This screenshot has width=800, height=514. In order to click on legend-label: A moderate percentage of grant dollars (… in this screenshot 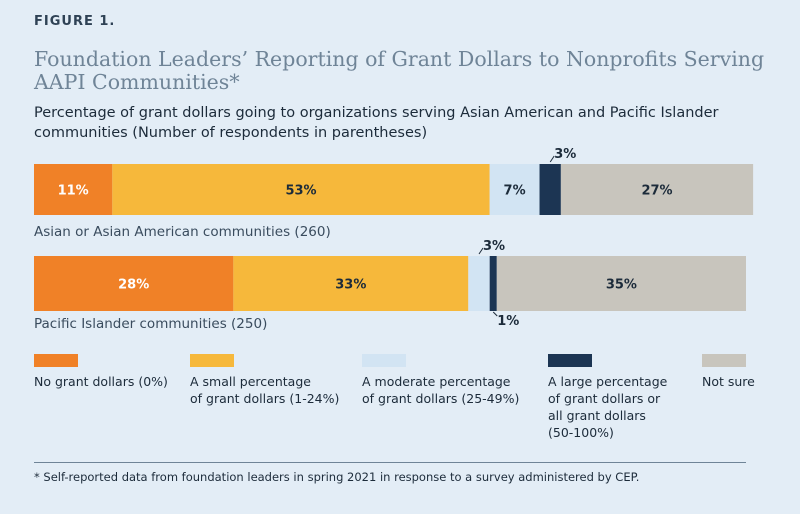, I will do `click(441, 390)`.